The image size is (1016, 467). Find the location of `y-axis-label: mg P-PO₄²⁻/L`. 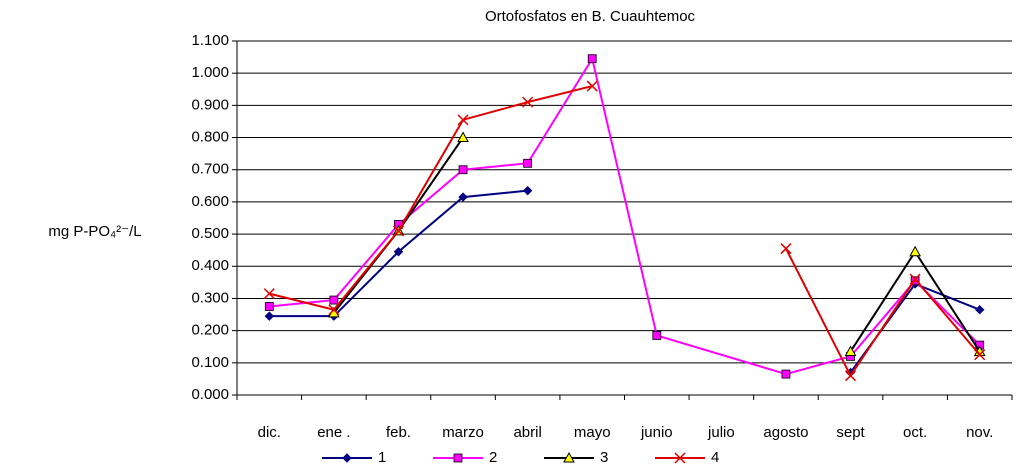

y-axis-label: mg P-PO₄²⁻/L is located at coordinates (94, 231).